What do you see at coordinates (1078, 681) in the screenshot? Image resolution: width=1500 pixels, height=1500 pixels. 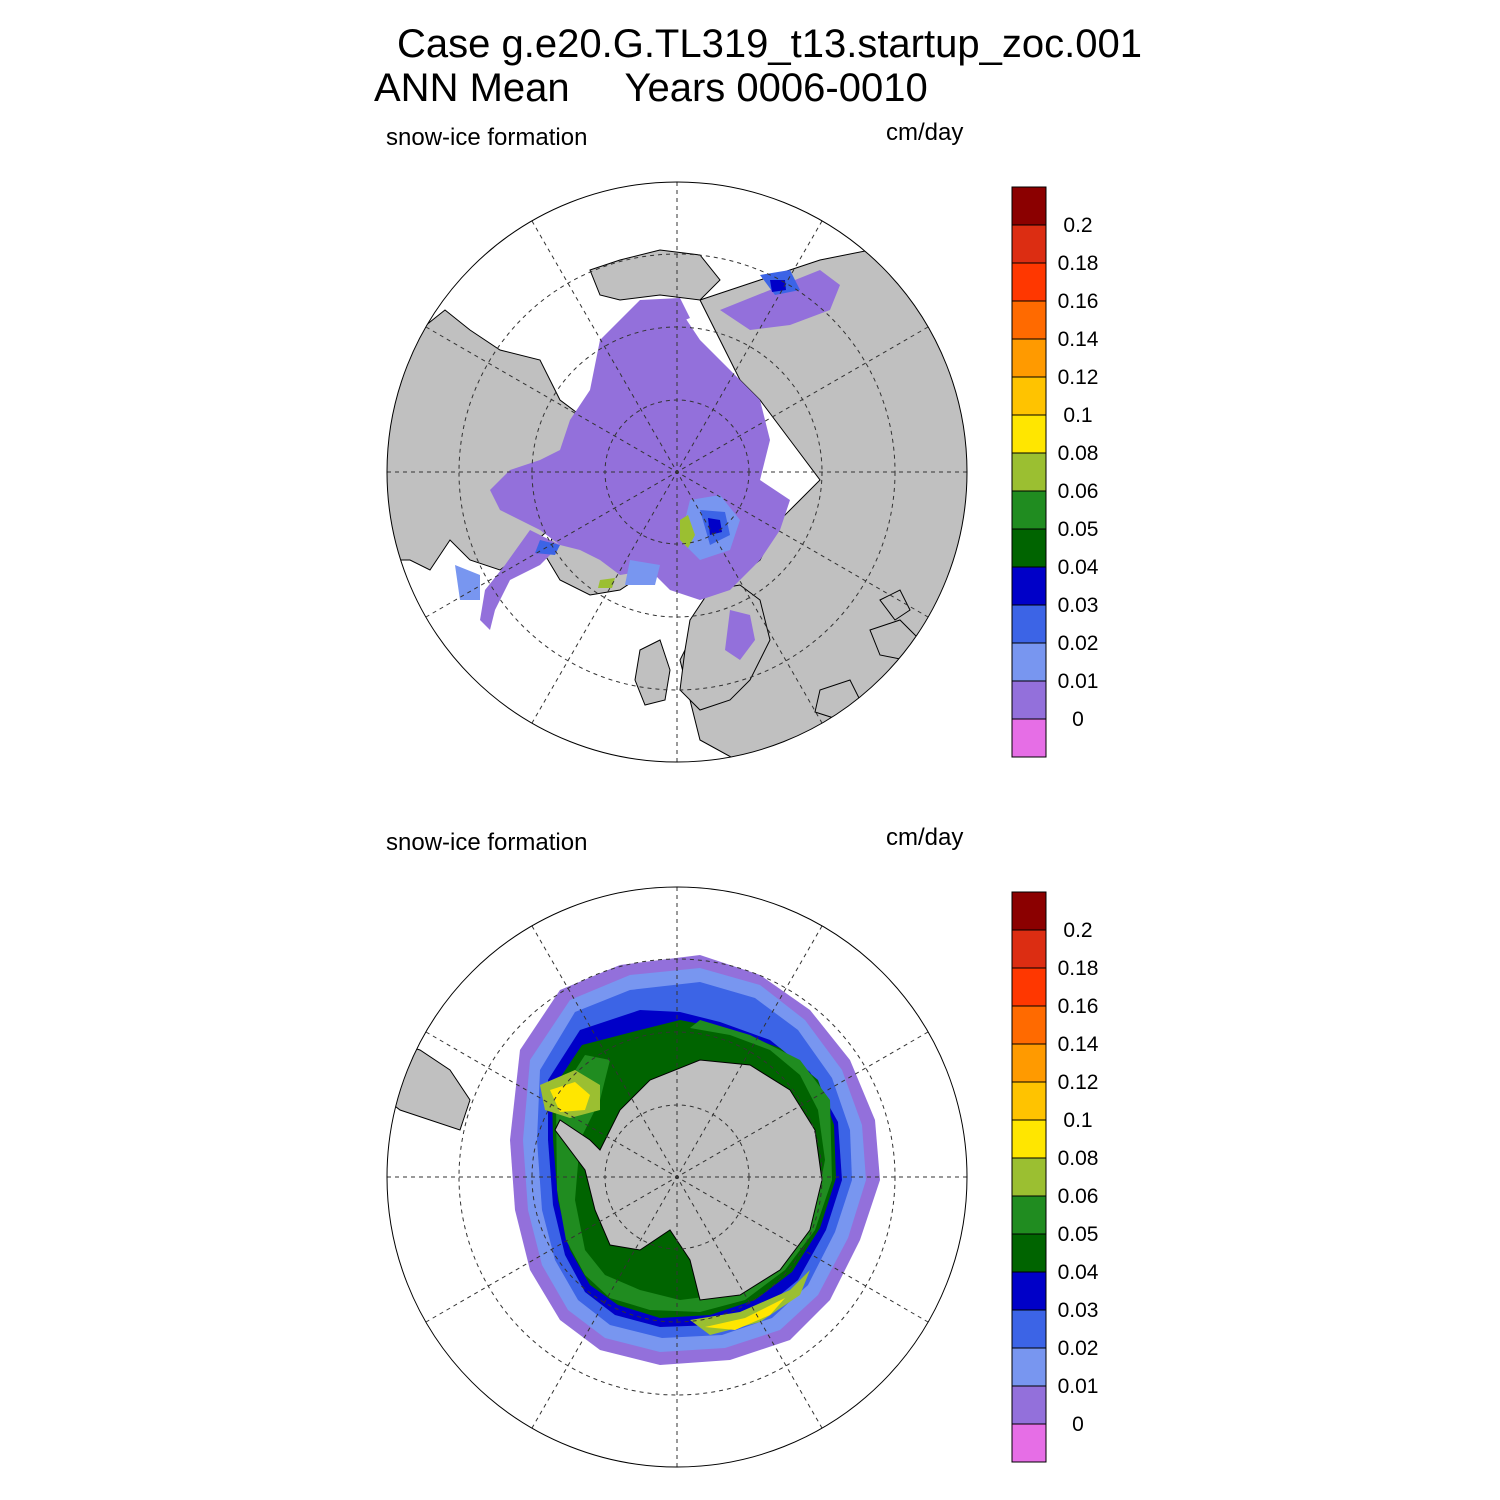 I see `nh-colorbar-tick-label: 0.01` at bounding box center [1078, 681].